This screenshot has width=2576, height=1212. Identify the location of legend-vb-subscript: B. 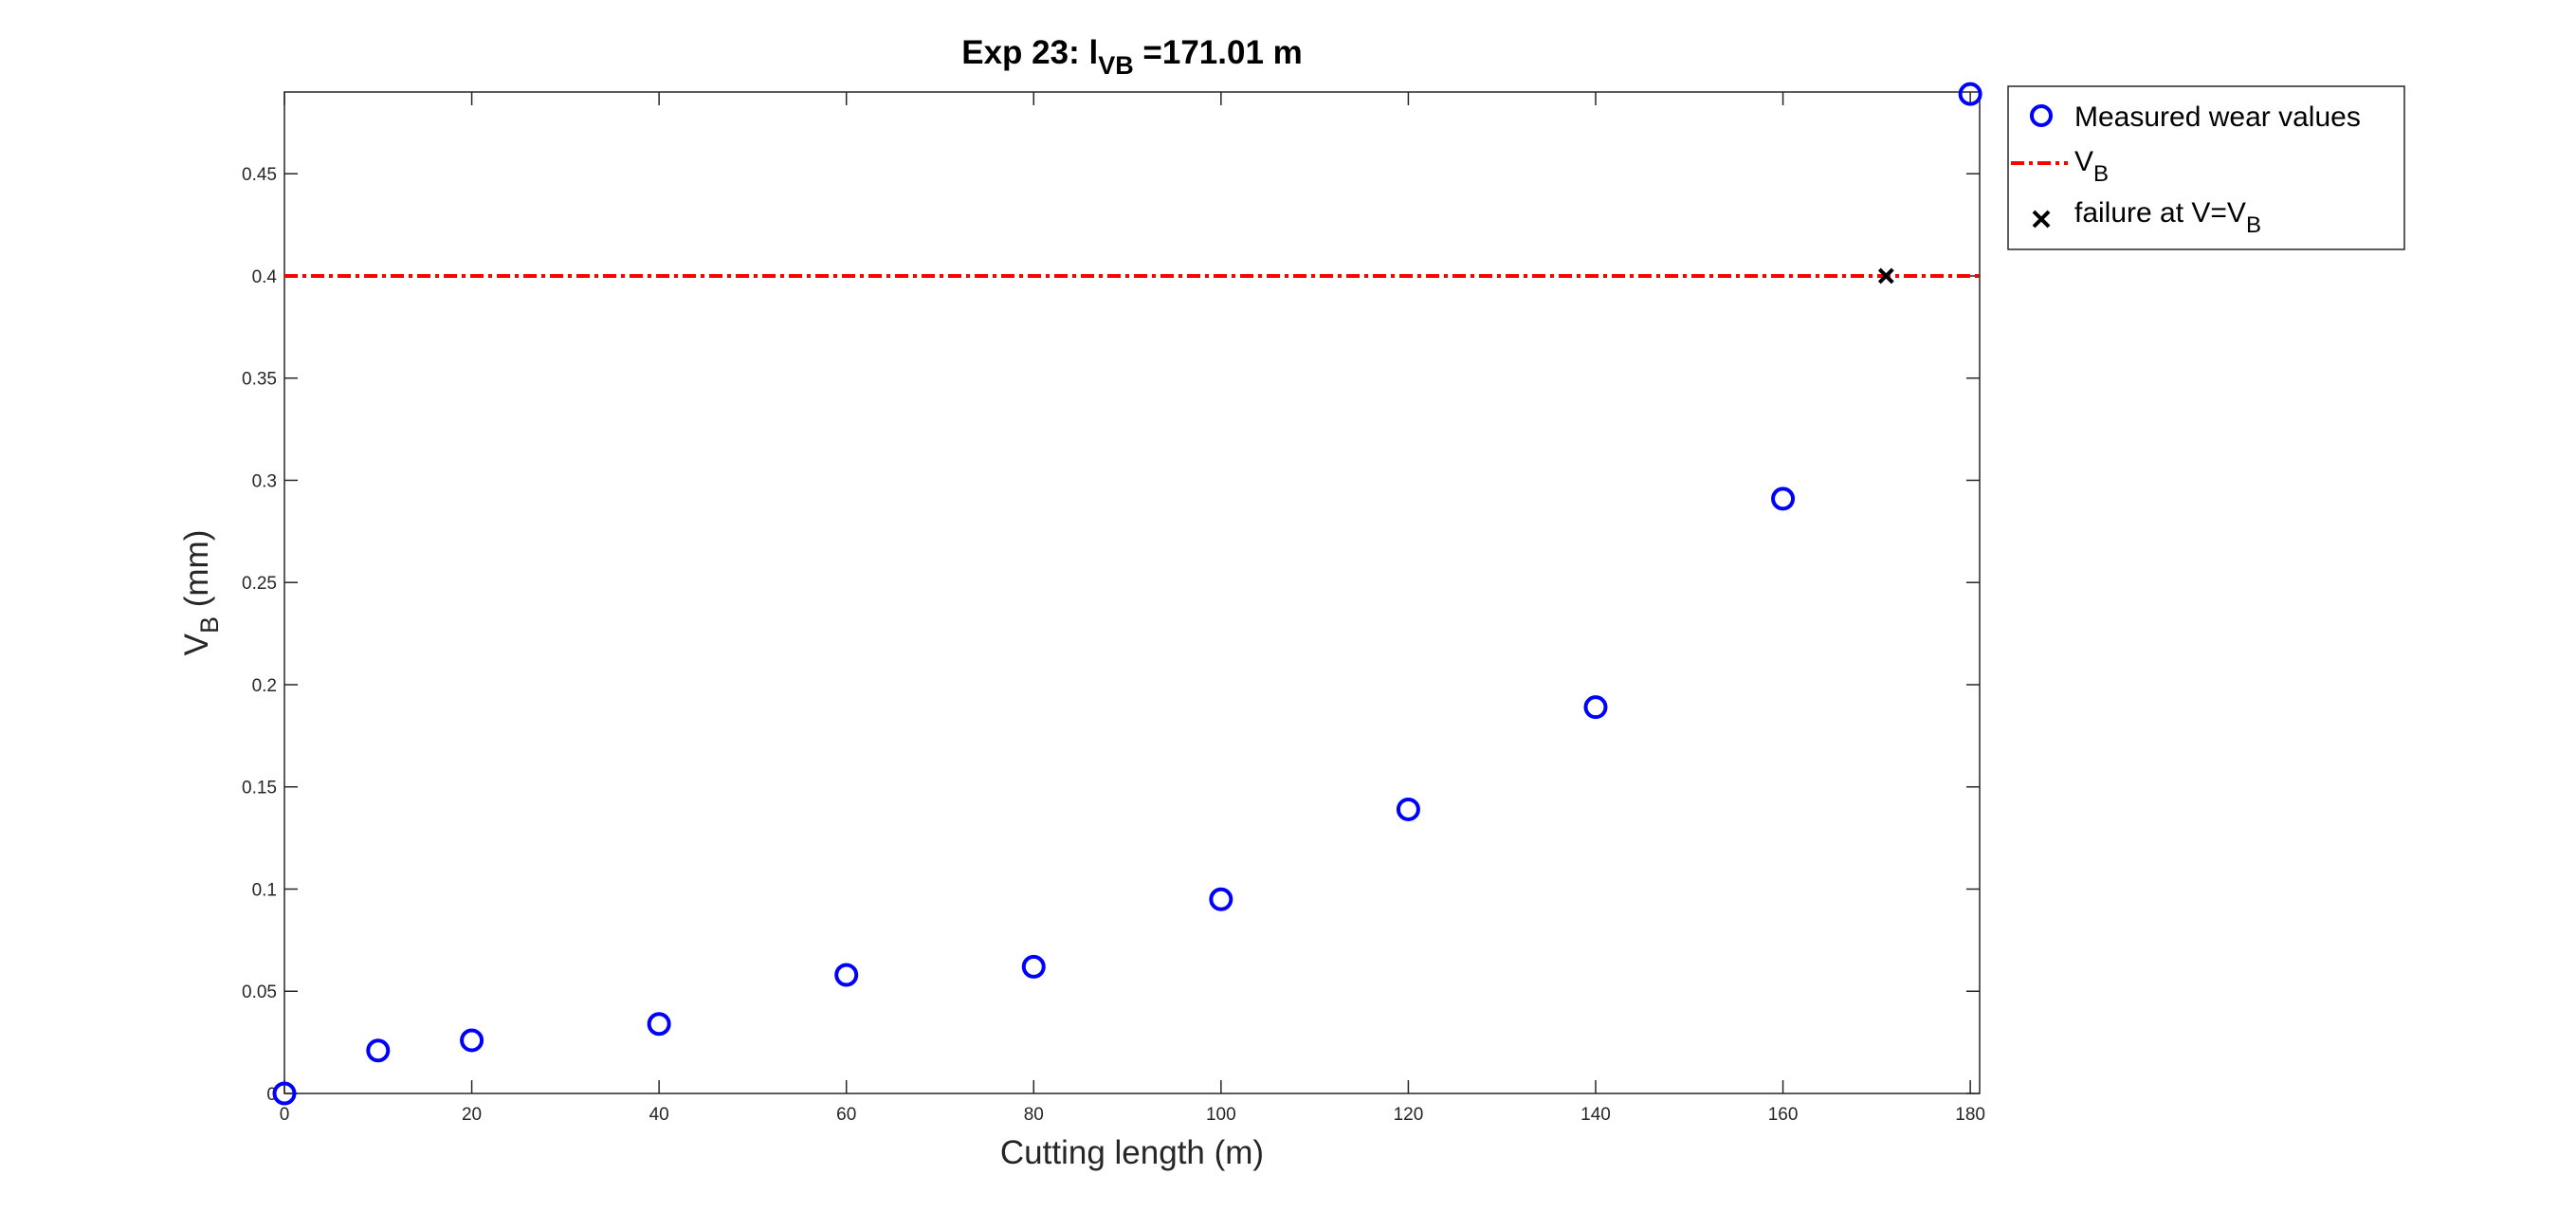
(2101, 174).